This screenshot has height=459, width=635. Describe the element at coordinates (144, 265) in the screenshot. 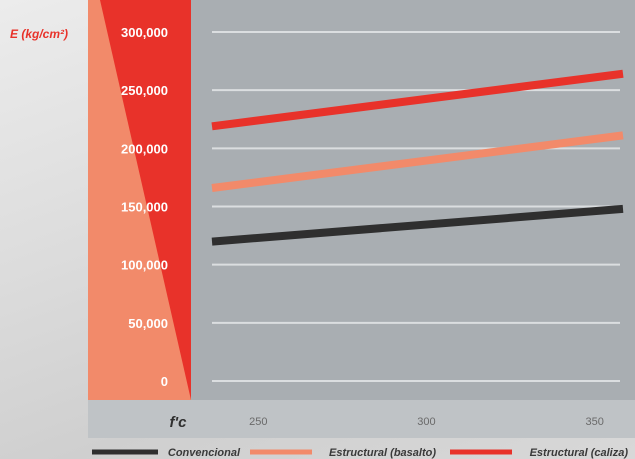

I see `y-tick-label: 100,000` at that location.